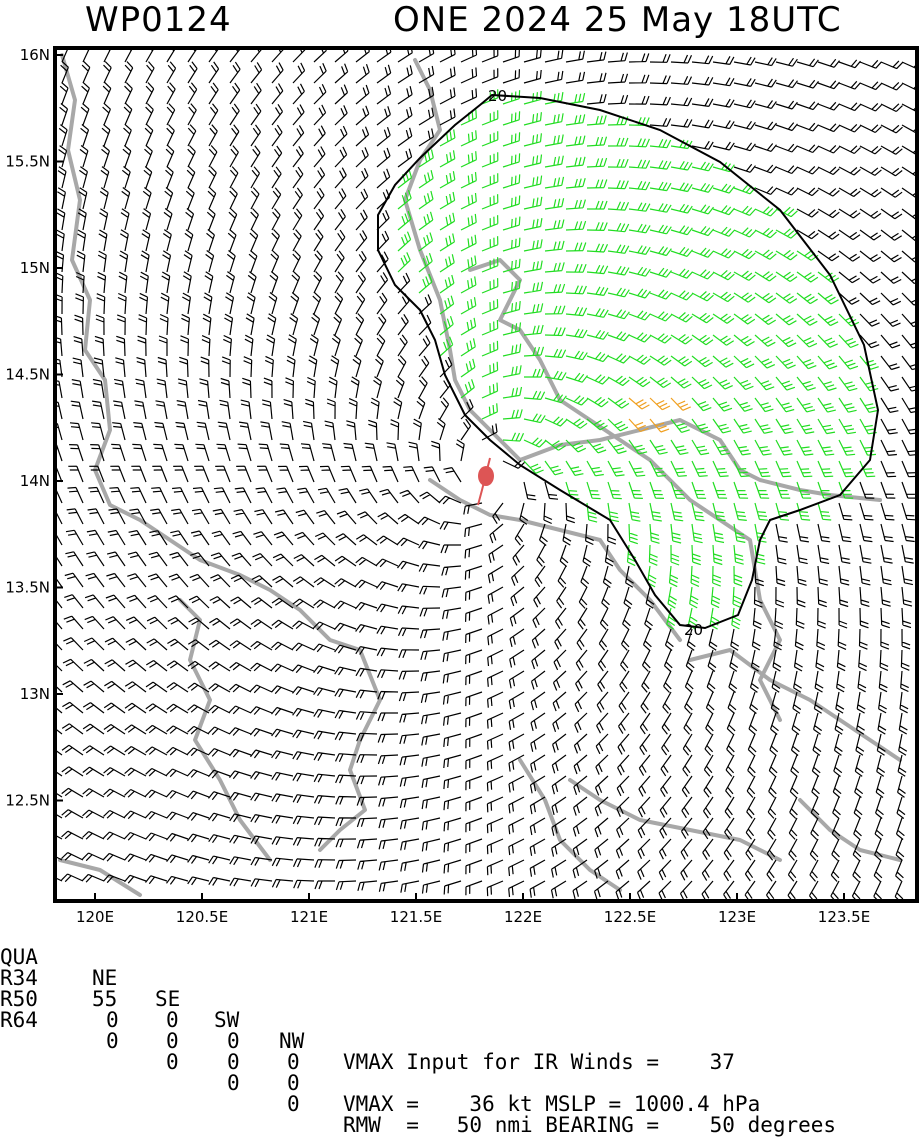  I want to click on lon-label: 122E, so click(523, 917).